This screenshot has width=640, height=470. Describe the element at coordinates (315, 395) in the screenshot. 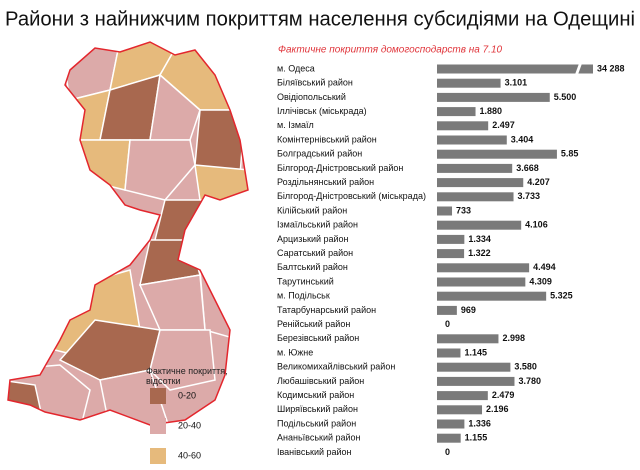

I see `category-label: Кодимський район` at that location.